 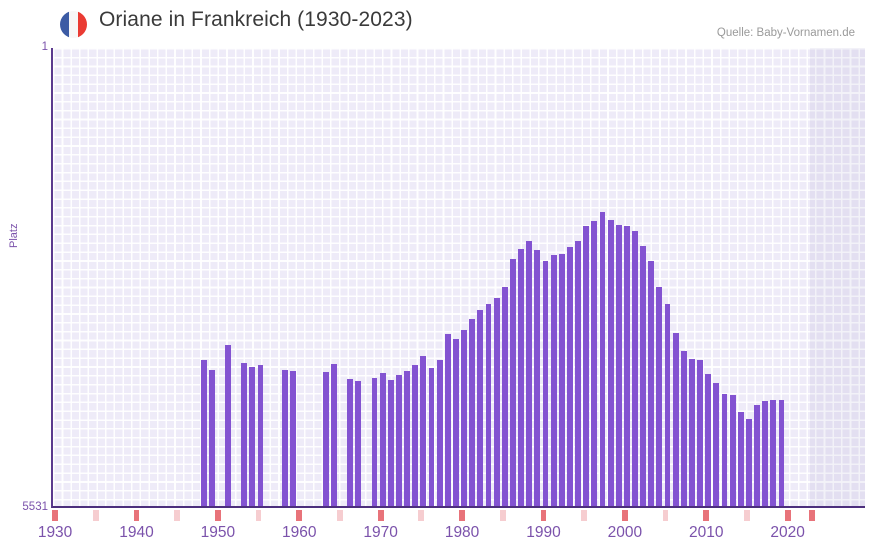 What do you see at coordinates (55, 532) in the screenshot?
I see `x-axis-tick-label: 1930` at bounding box center [55, 532].